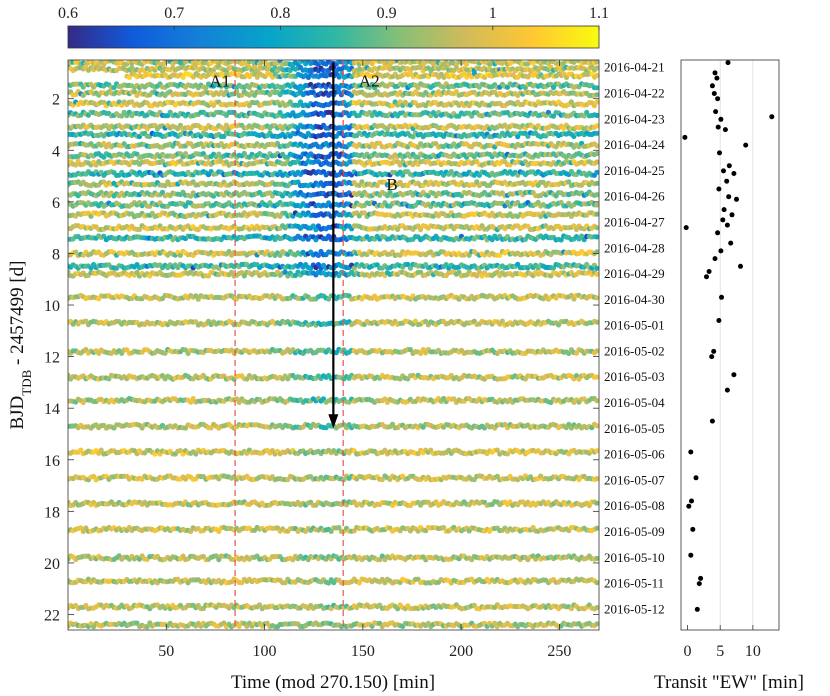 This screenshot has height=696, width=830. Describe the element at coordinates (174, 13) in the screenshot. I see `colorbar-tick-label: 0.7` at that location.